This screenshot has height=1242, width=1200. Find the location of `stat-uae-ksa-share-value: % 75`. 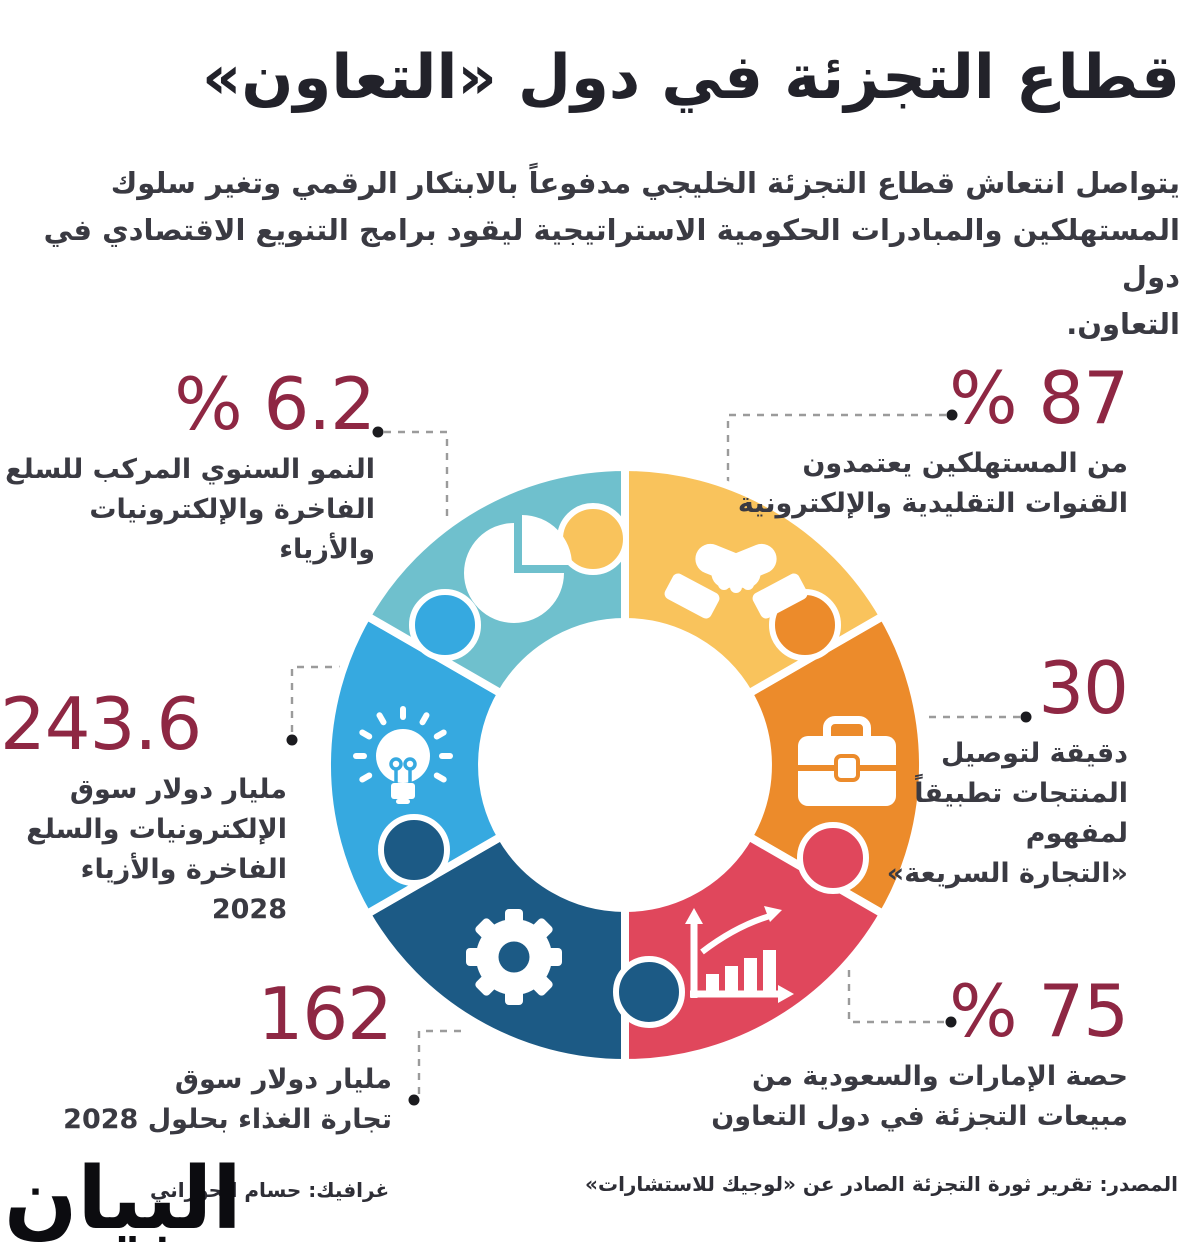

stat-uae-ksa-share-value: % 75 is located at coordinates (1039, 1011).